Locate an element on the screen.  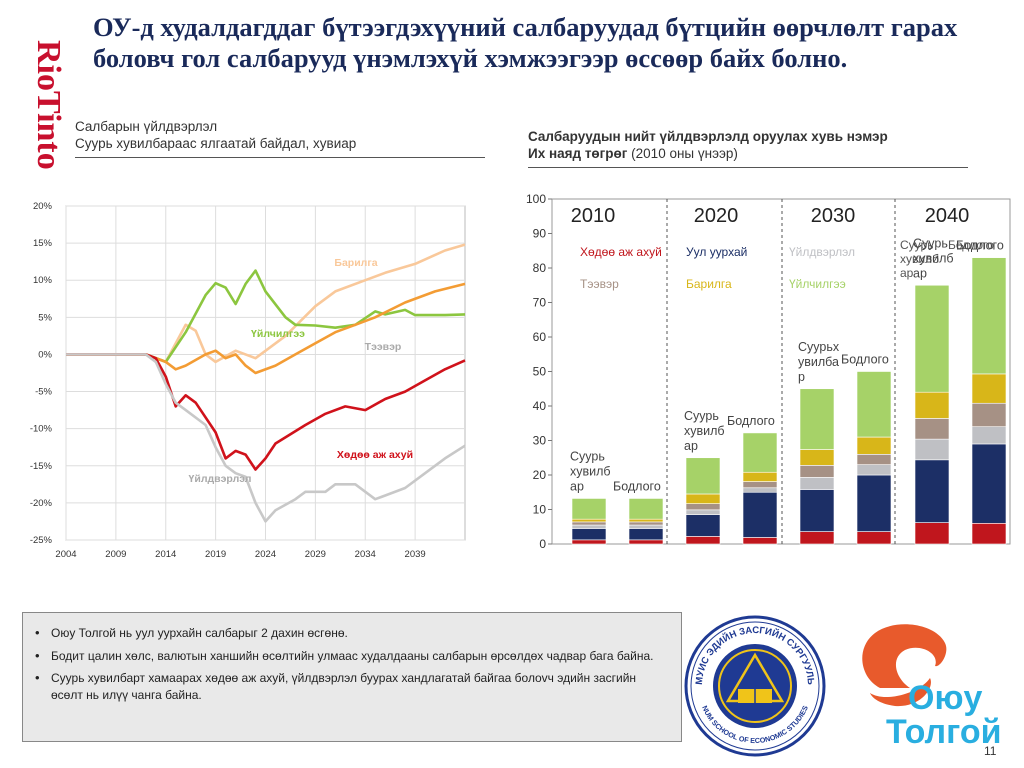
bar-ytick-label: 40 is located at coordinates (540, 406).